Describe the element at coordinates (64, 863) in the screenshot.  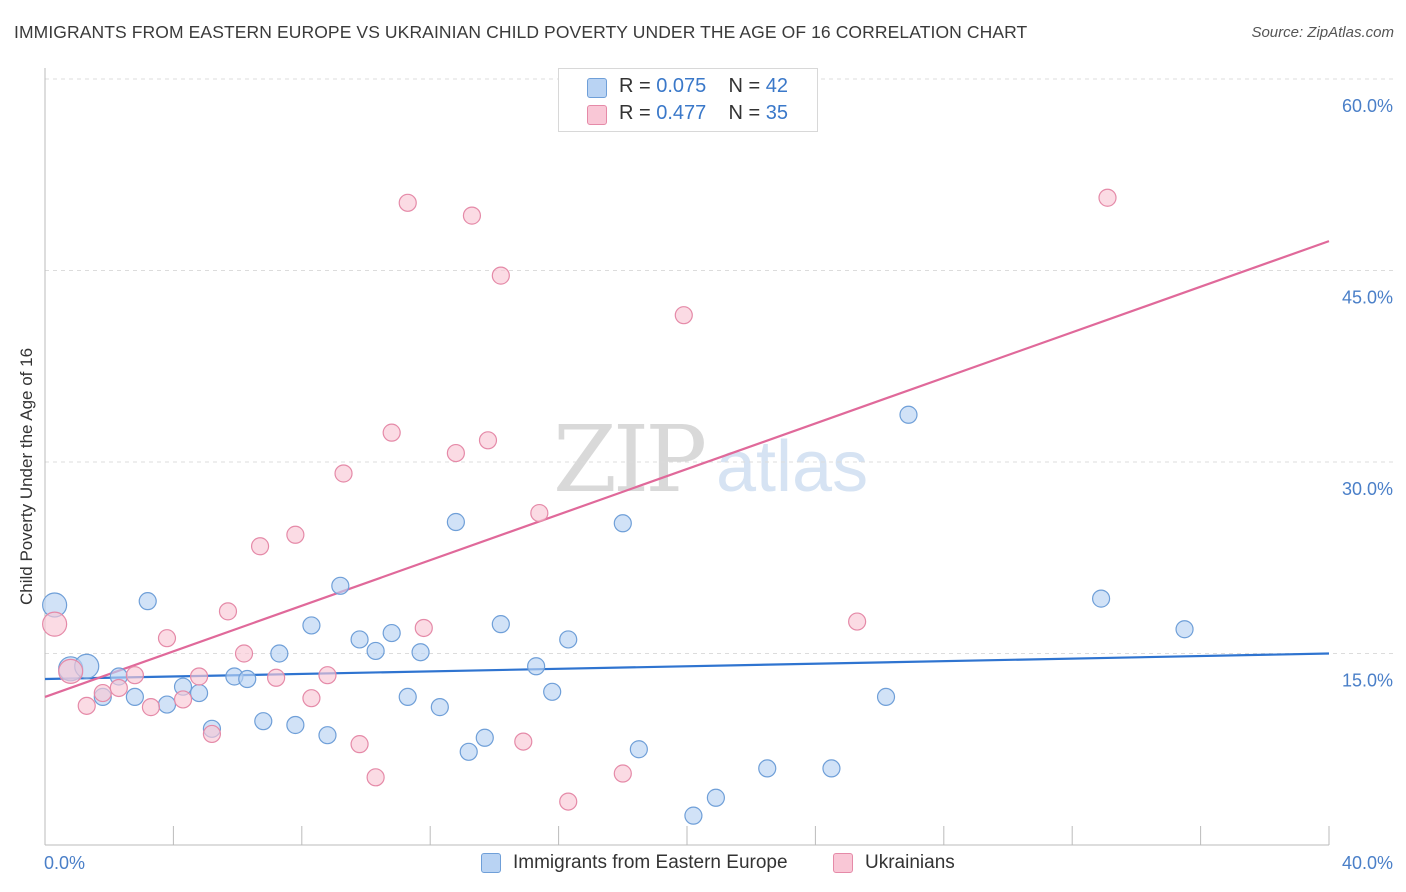
I see `x-tick-label: 0.0%` at that location.